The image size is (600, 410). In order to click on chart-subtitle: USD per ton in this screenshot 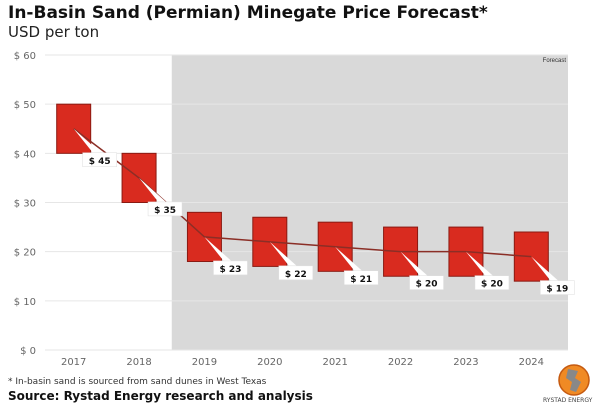, I will do `click(54, 32)`.